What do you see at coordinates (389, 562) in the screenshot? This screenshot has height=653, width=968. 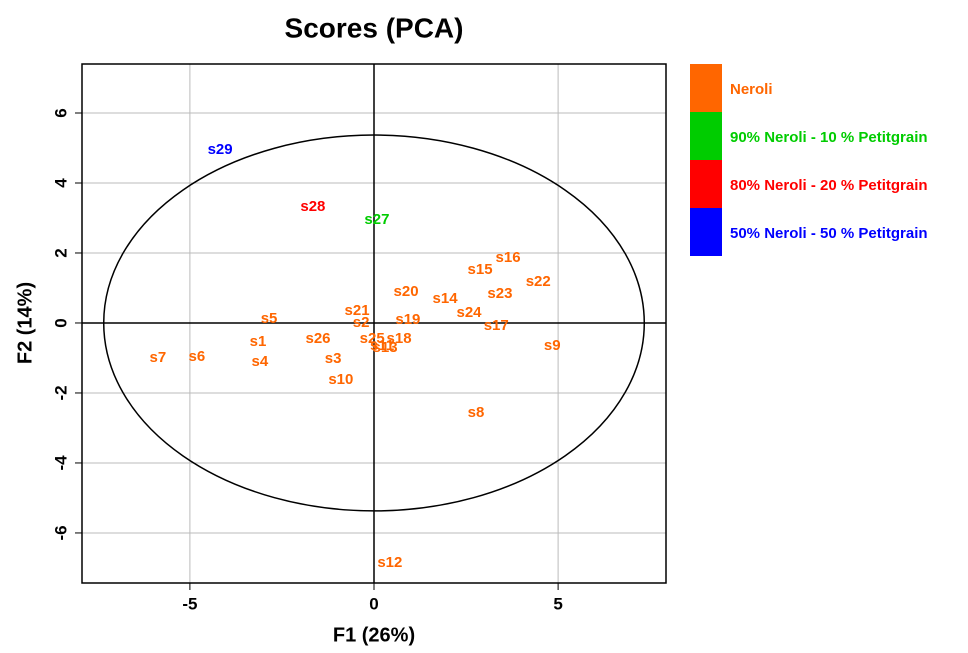 I see `point-label: s12` at bounding box center [389, 562].